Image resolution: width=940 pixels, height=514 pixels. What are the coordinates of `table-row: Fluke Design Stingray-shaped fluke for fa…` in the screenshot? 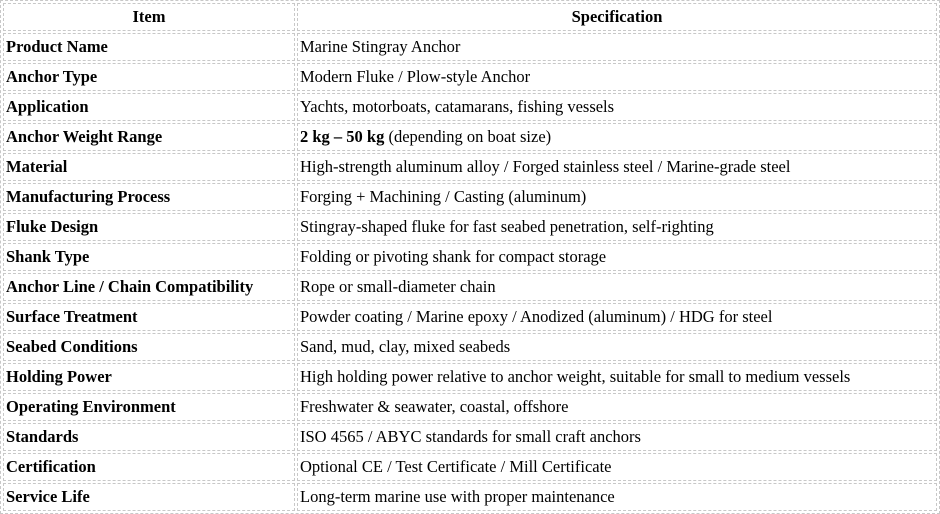 It's located at (470, 227).